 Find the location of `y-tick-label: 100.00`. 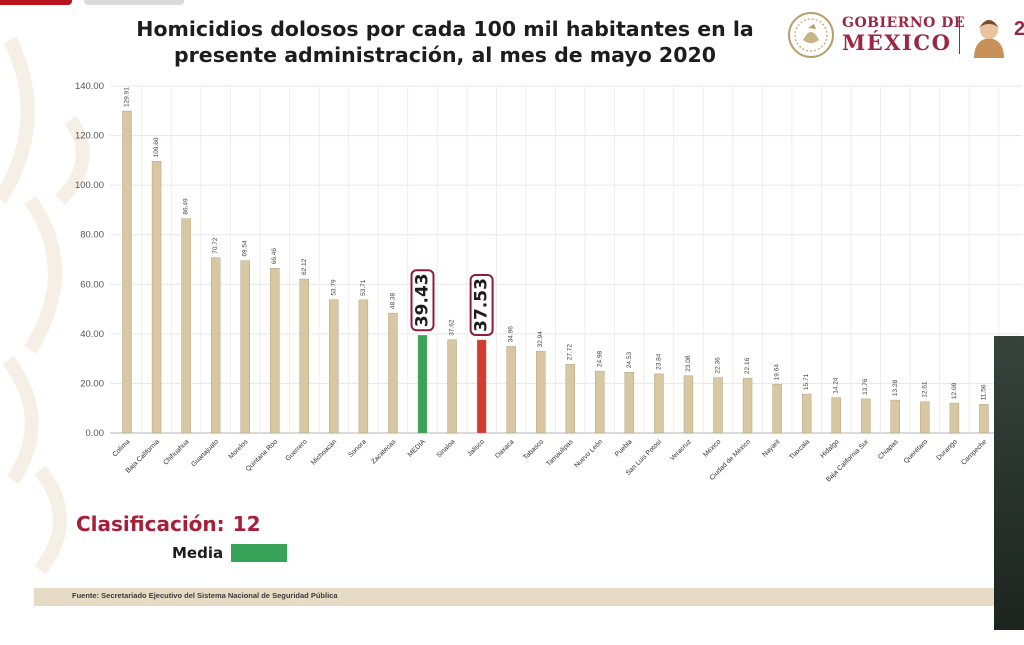

y-tick-label: 100.00 is located at coordinates (89, 185).